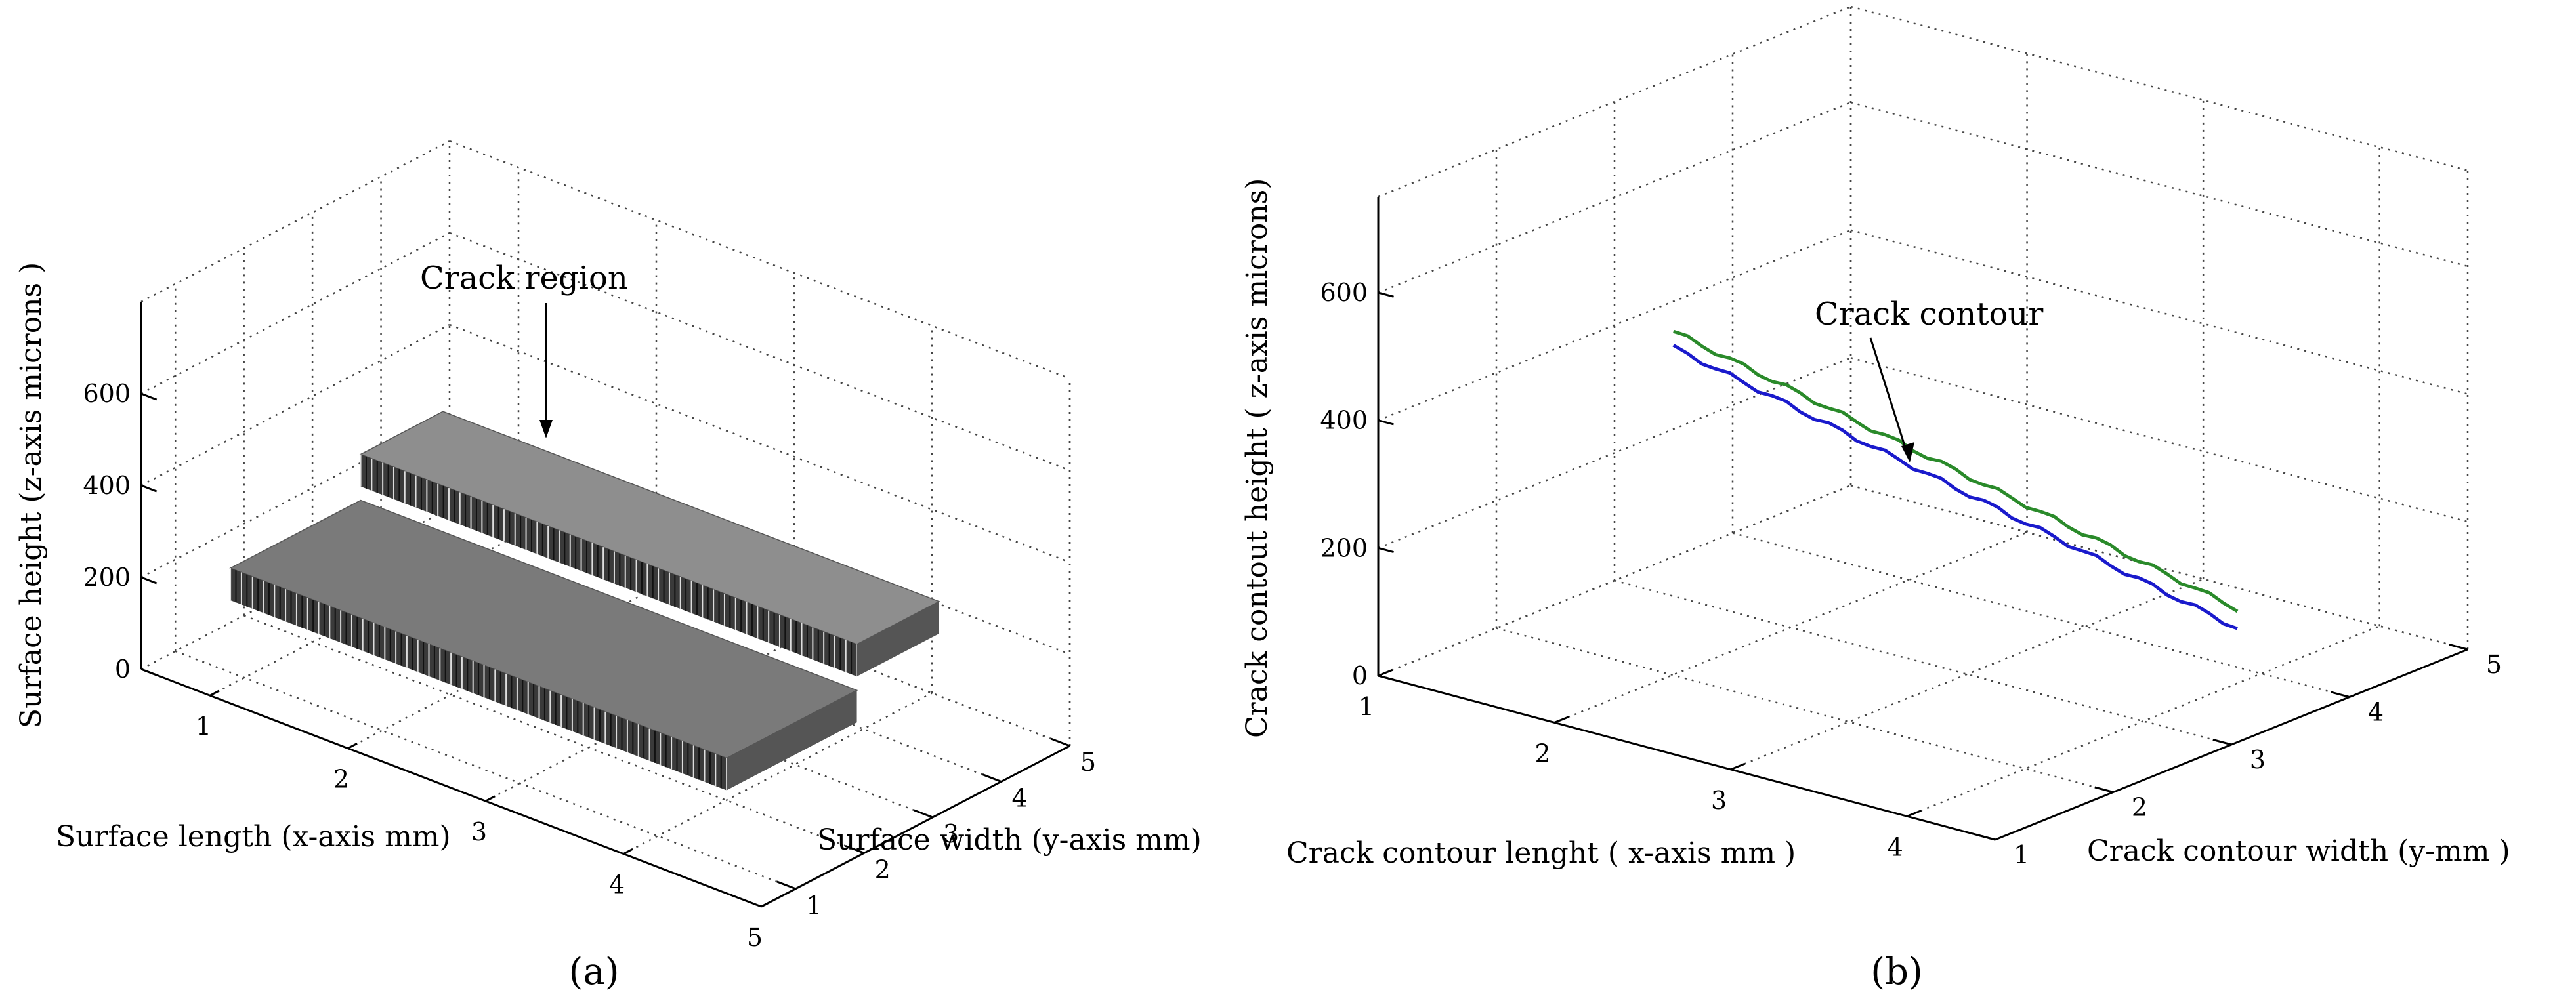 The height and width of the screenshot is (1007, 2576). Describe the element at coordinates (31, 495) in the screenshot. I see `panel-a-zlabel: Surface height (z-axis microns )` at that location.